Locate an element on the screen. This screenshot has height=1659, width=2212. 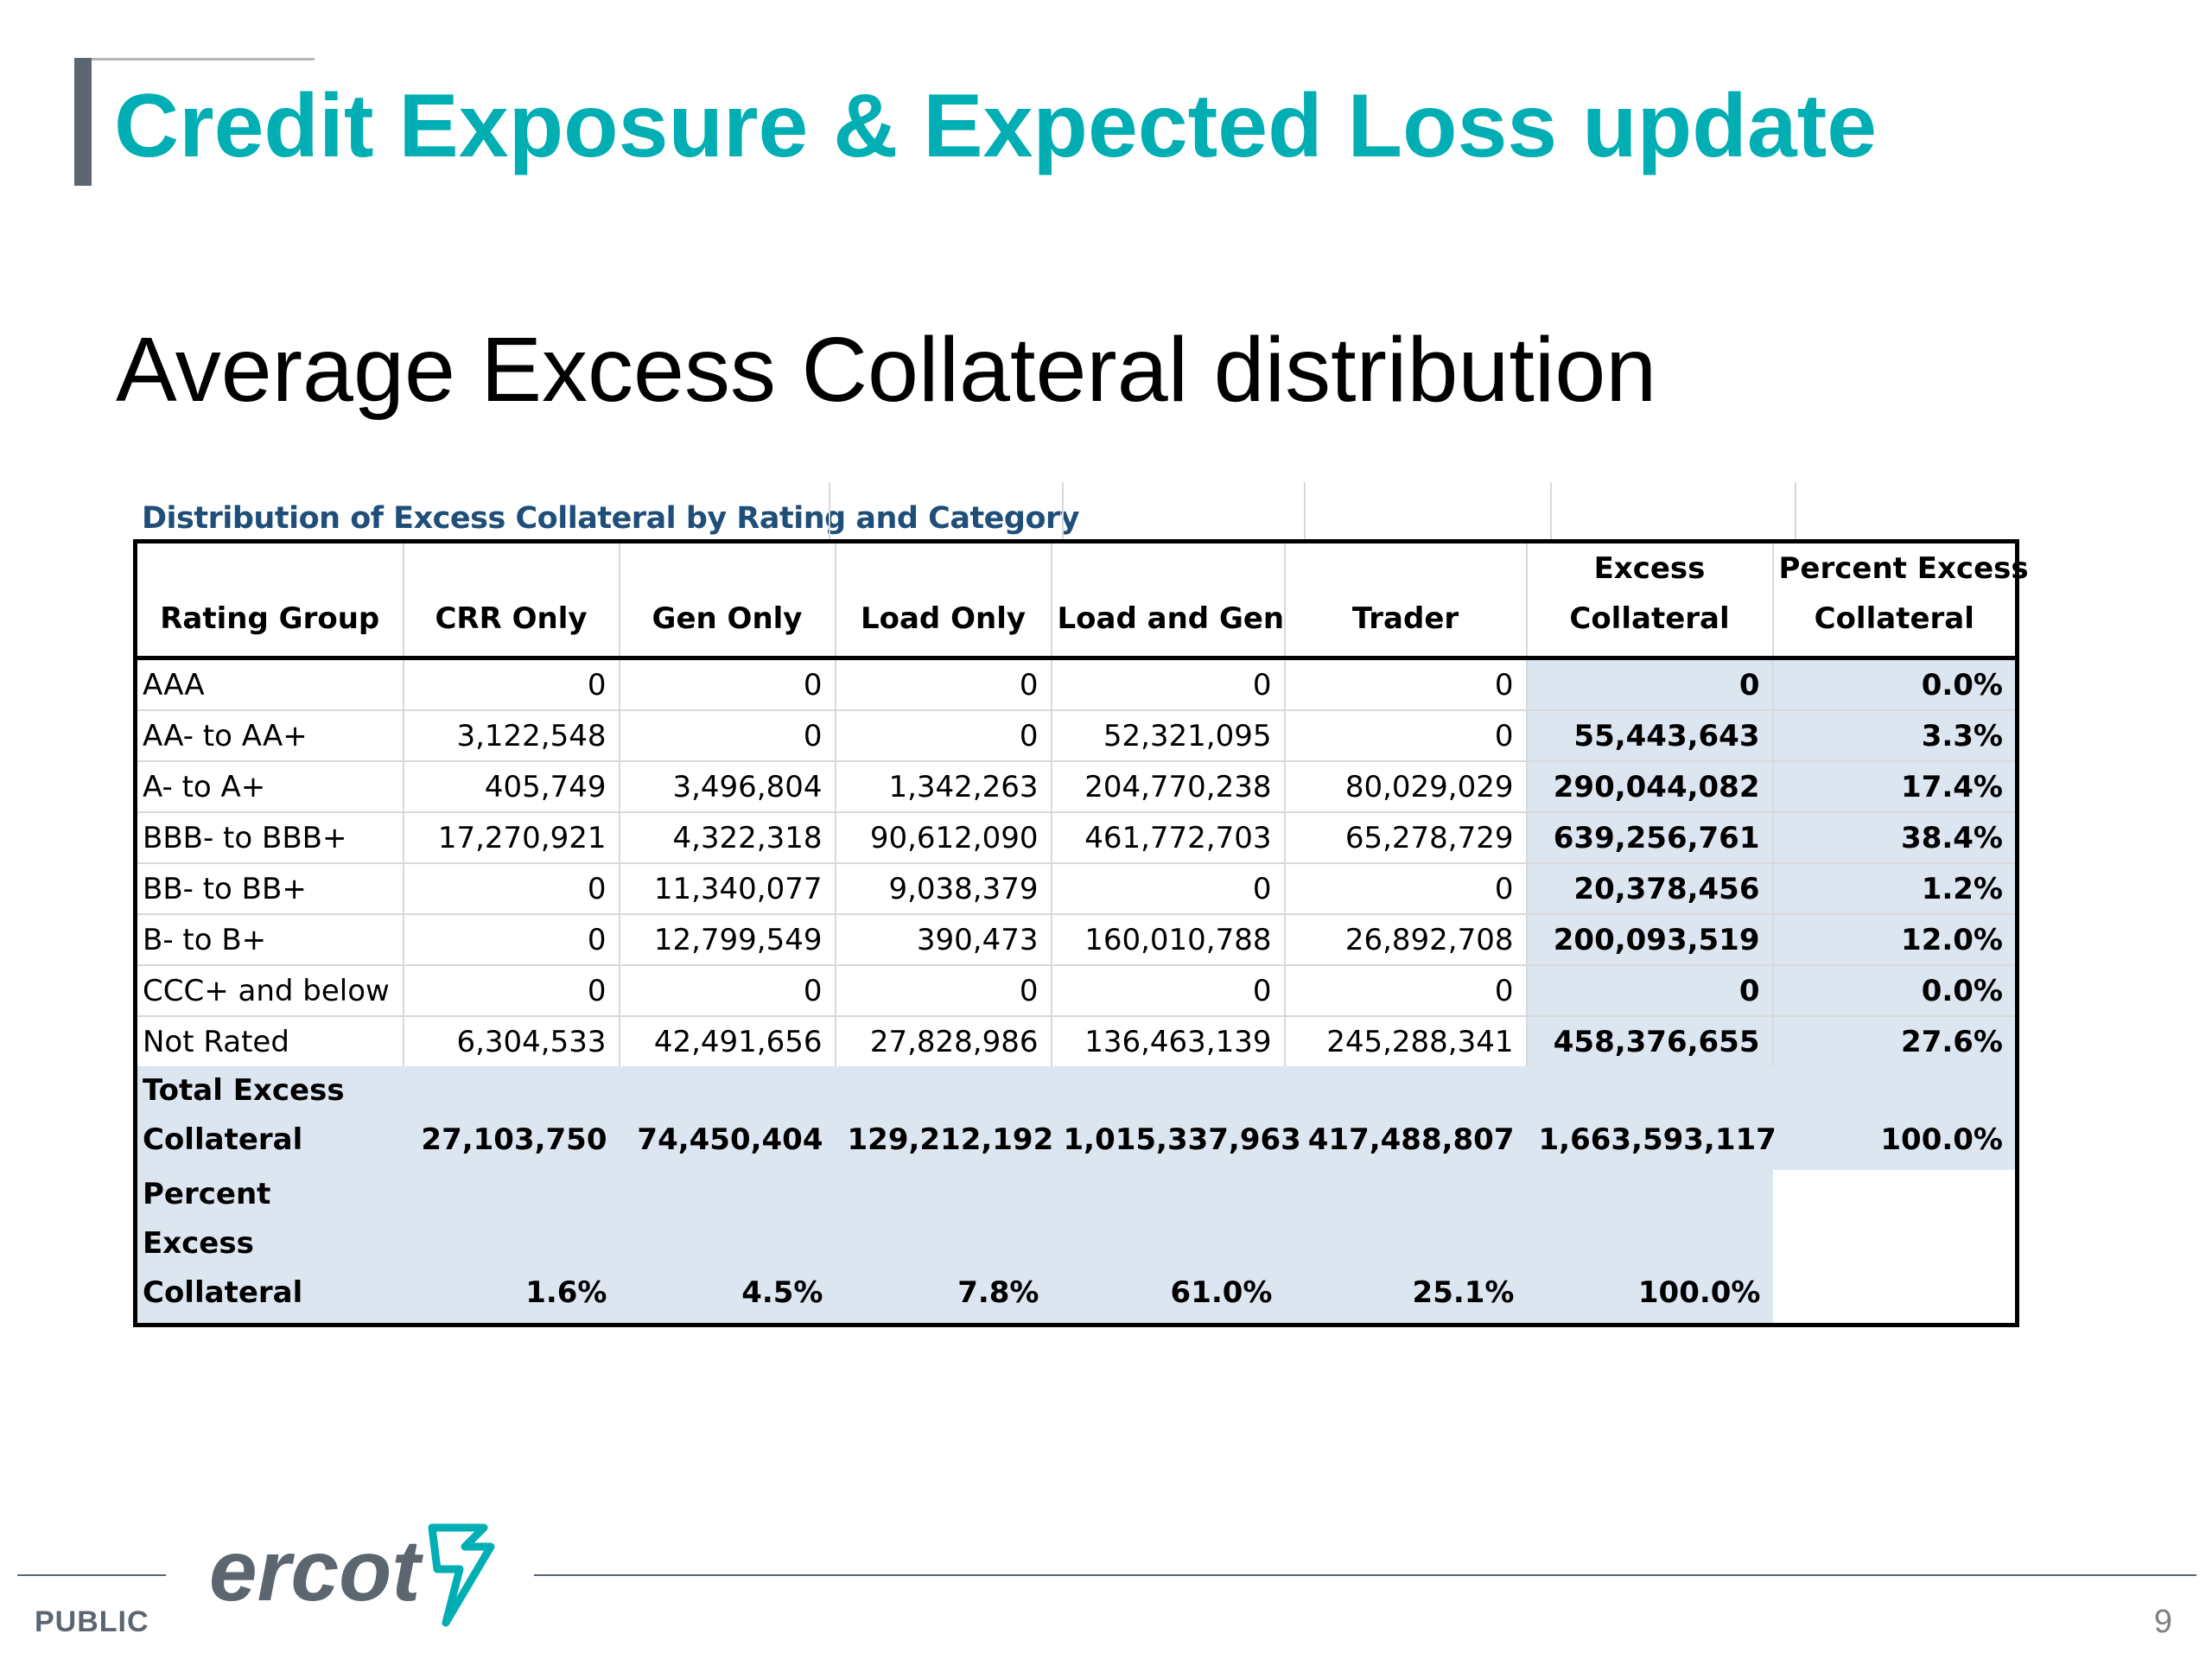
row-label-cell: Total Excess Collateral is located at coordinates (269, 1118).